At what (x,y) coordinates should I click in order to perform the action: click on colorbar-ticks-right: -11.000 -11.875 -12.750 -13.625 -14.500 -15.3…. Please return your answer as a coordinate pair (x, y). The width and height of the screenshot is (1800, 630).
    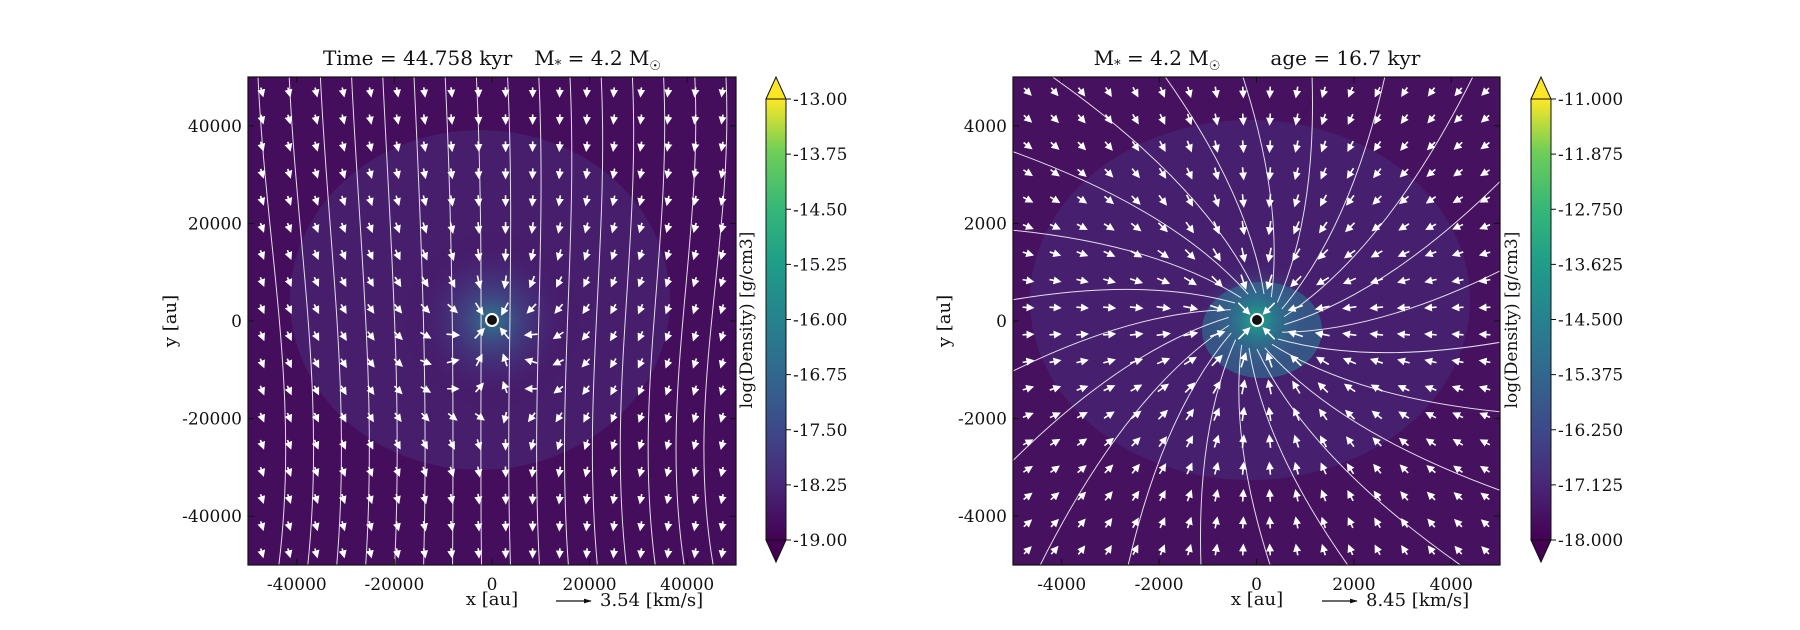
    Looking at the image, I should click on (1587, 320).